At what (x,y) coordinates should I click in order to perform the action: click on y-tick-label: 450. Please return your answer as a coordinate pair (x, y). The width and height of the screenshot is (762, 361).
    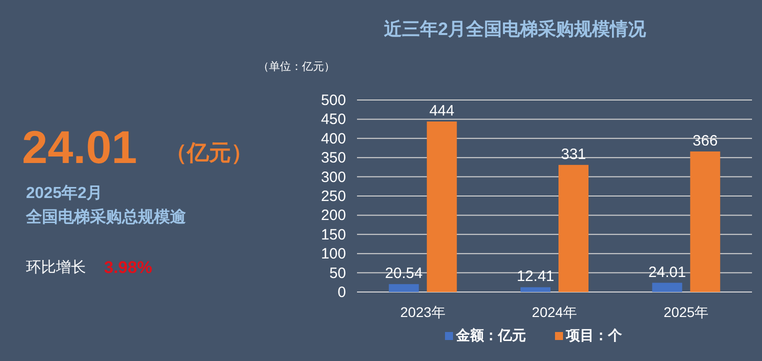
    Looking at the image, I should click on (333, 119).